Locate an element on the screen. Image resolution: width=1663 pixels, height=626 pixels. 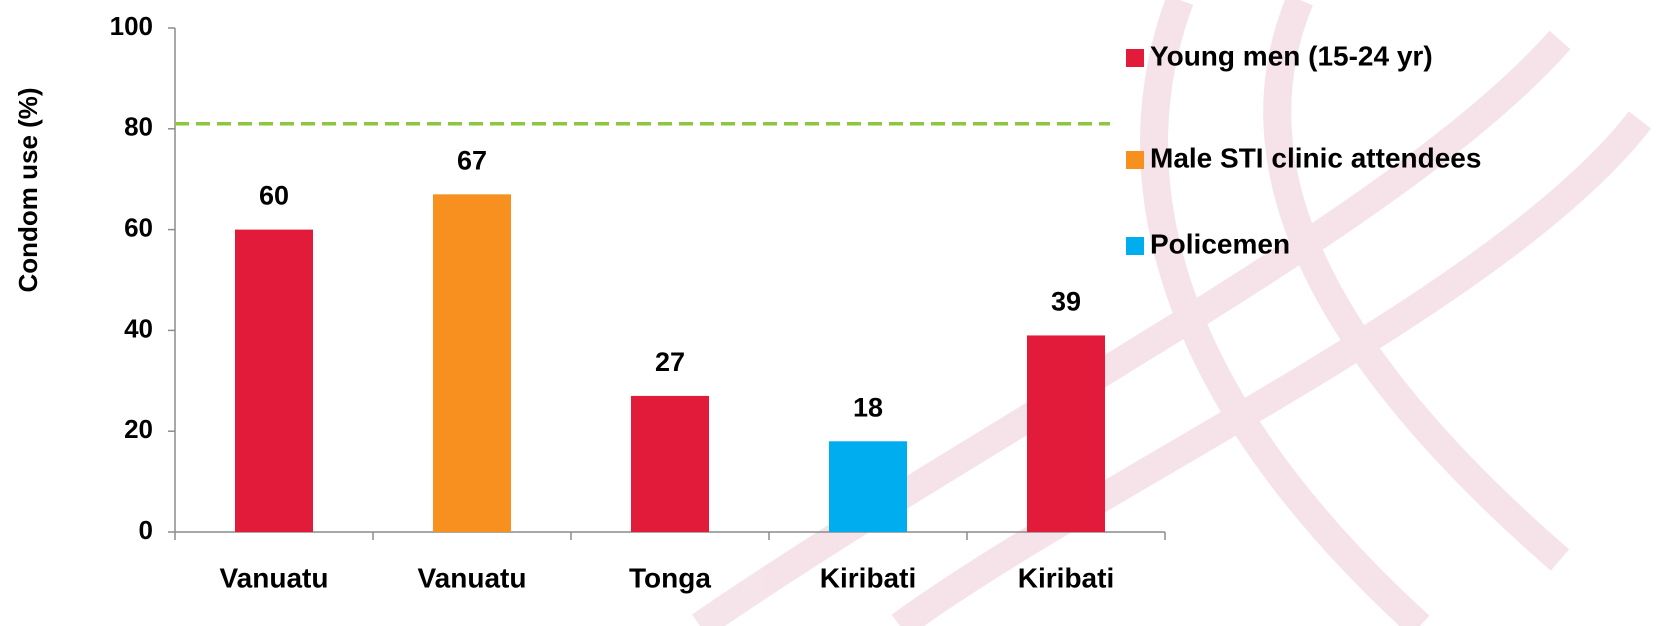
y-tick-label: 40 is located at coordinates (138, 328).